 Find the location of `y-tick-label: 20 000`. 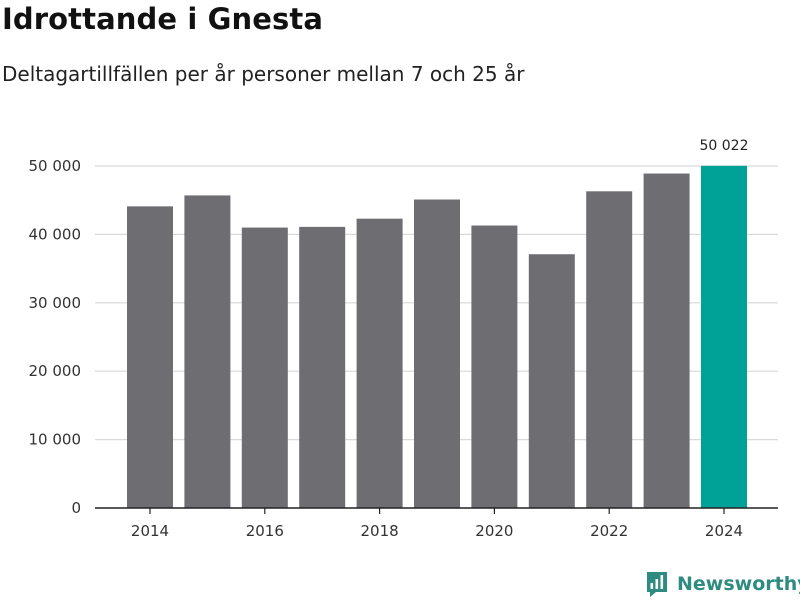

y-tick-label: 20 000 is located at coordinates (55, 371).